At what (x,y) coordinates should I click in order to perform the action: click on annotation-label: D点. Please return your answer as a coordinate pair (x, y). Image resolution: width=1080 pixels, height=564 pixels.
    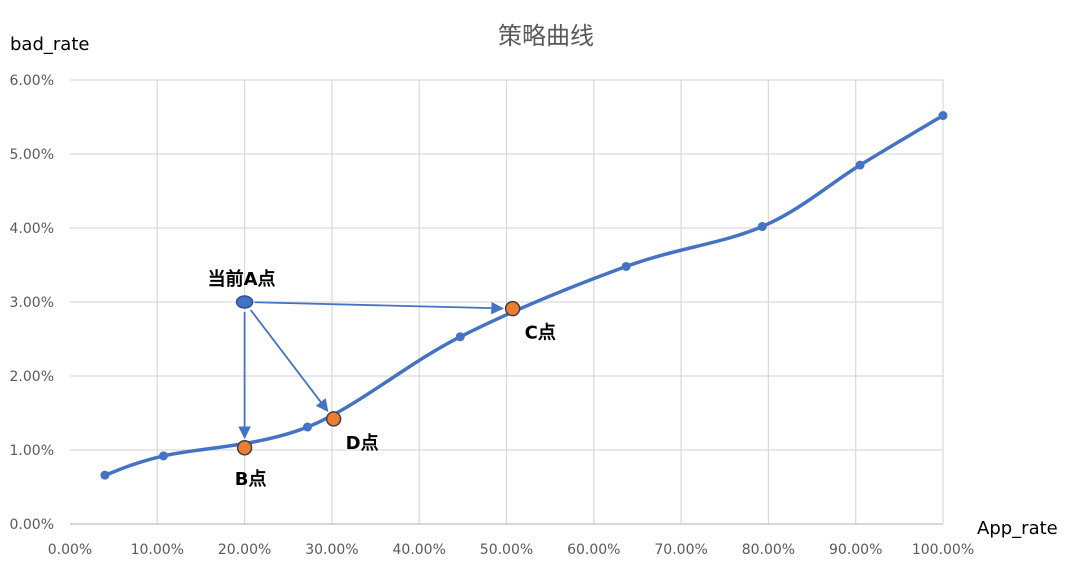
    Looking at the image, I should click on (362, 443).